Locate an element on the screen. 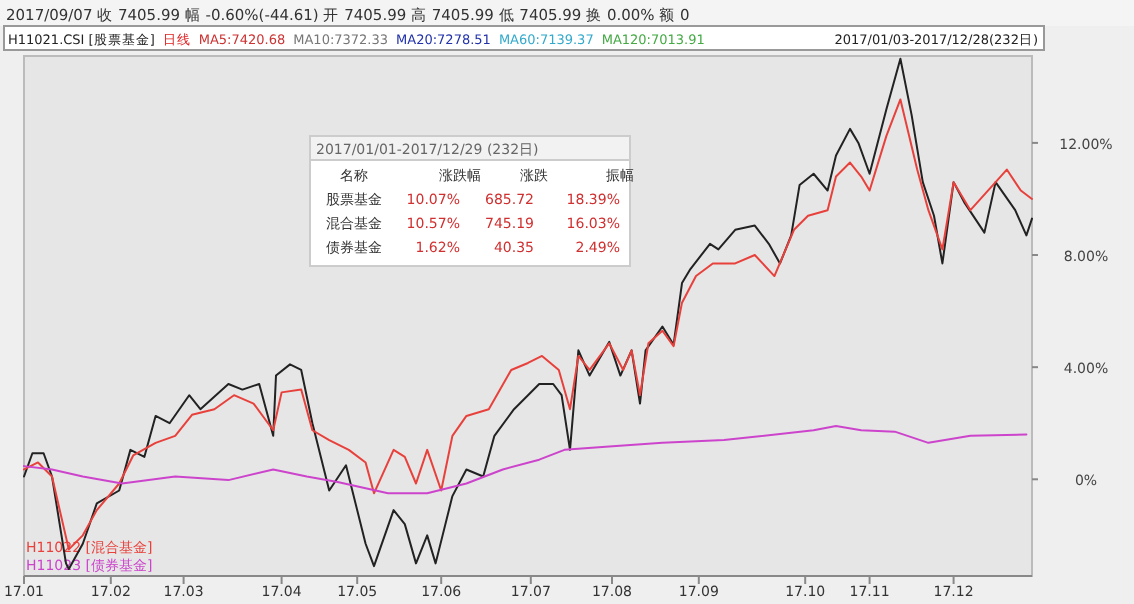 The width and height of the screenshot is (1134, 604). line-series is located at coordinates (525, 460).